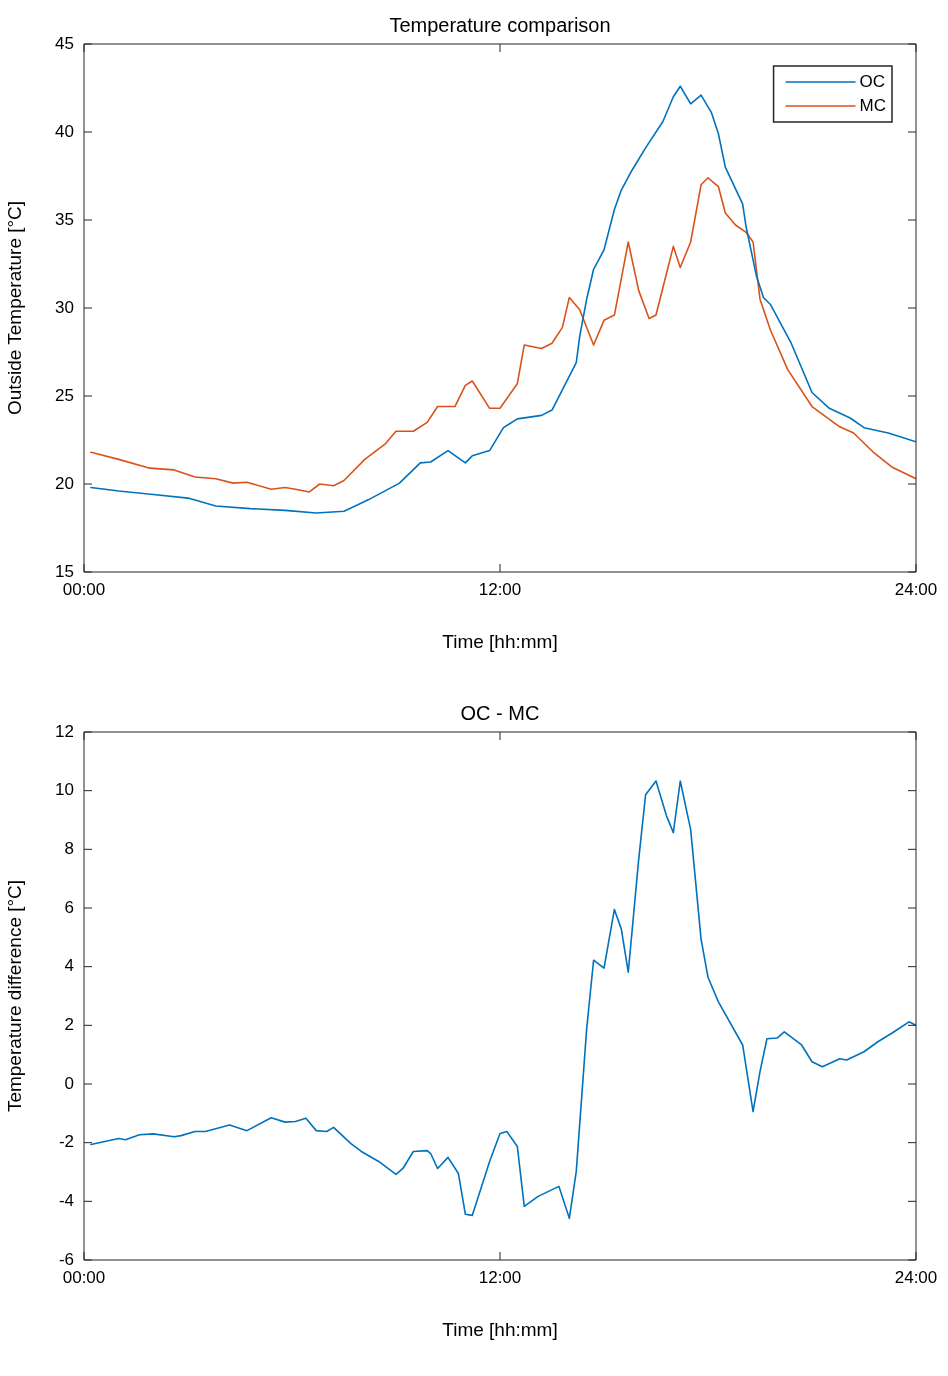  I want to click on y-tick-label: 2, so click(69, 1025).